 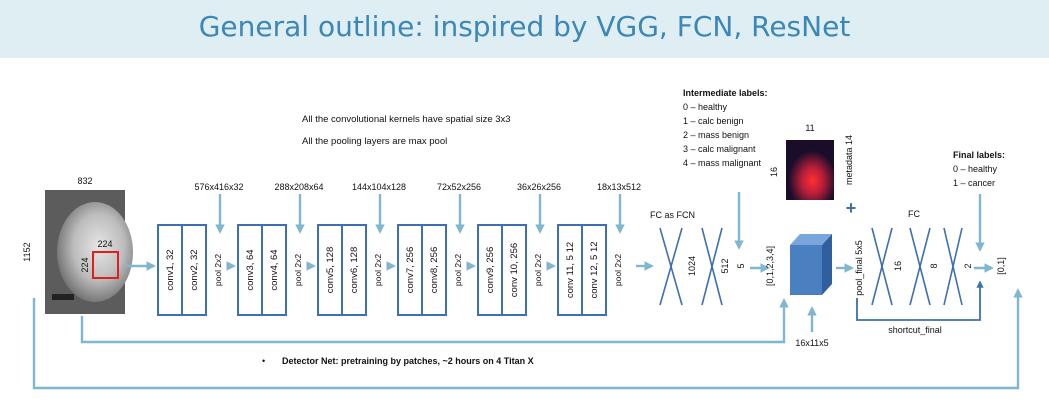 What do you see at coordinates (975, 169) in the screenshot?
I see `final-label-0: 0 – healthy` at bounding box center [975, 169].